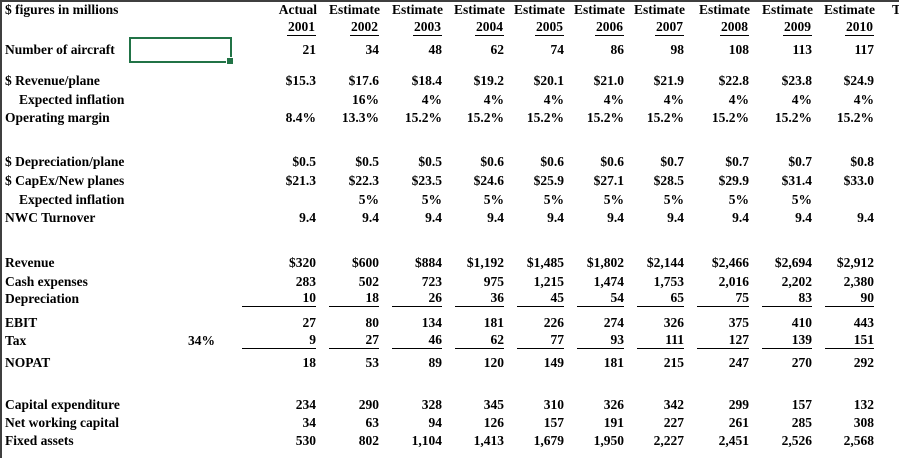 This screenshot has height=458, width=899. I want to click on cell-revenue-2010: $2,912, so click(855, 263).